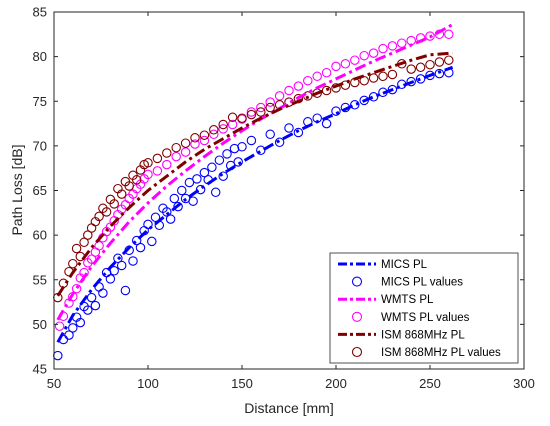  I want to click on legend-label: WMTS PL values, so click(425, 318).